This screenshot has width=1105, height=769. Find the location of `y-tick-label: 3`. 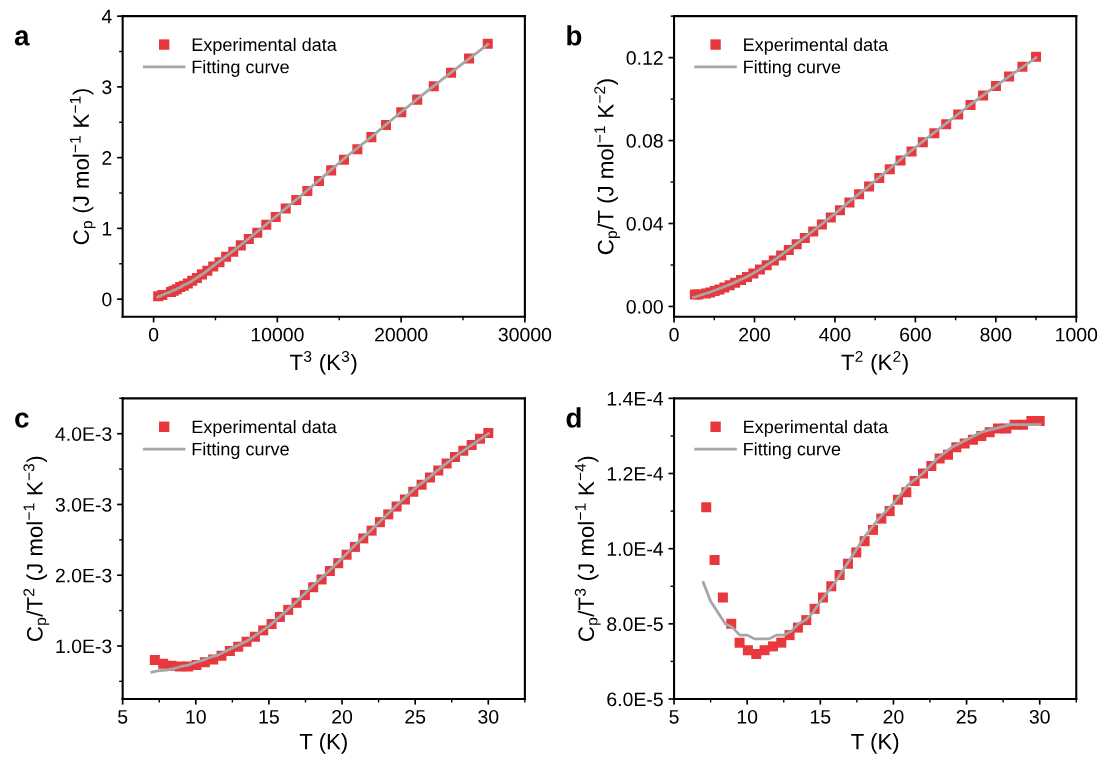

y-tick-label: 3 is located at coordinates (107, 87).